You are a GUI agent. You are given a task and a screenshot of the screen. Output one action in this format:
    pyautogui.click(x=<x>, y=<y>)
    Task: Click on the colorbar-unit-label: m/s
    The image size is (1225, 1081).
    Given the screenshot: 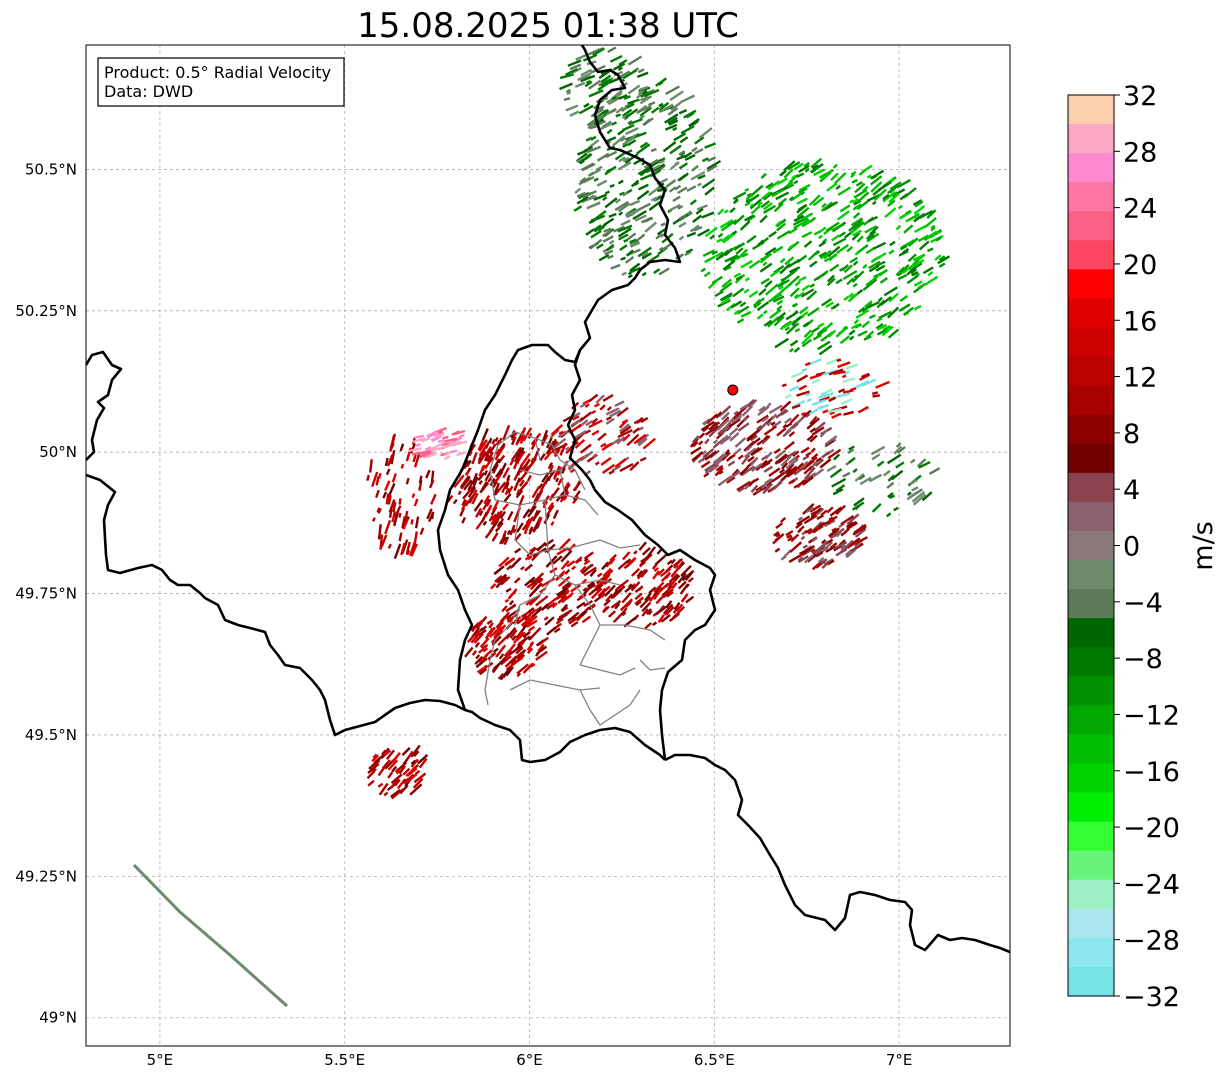 What is the action you would take?
    pyautogui.click(x=1203, y=545)
    